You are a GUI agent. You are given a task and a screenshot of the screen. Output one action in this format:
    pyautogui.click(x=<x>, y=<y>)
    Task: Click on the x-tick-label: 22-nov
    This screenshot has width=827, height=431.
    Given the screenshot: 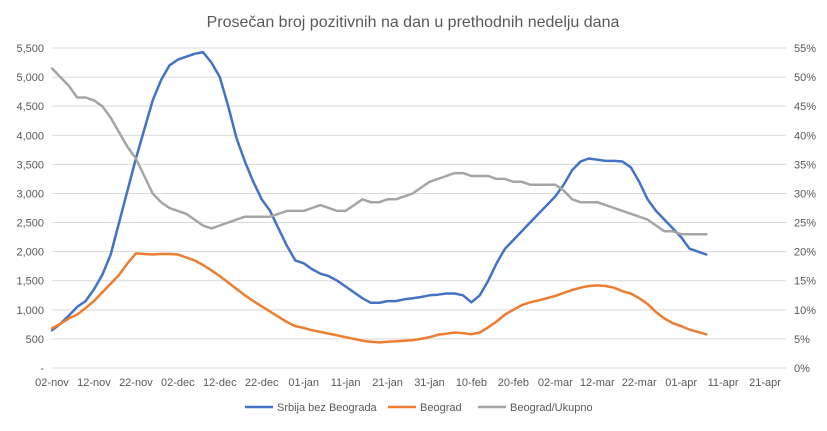 What is the action you would take?
    pyautogui.click(x=136, y=383)
    